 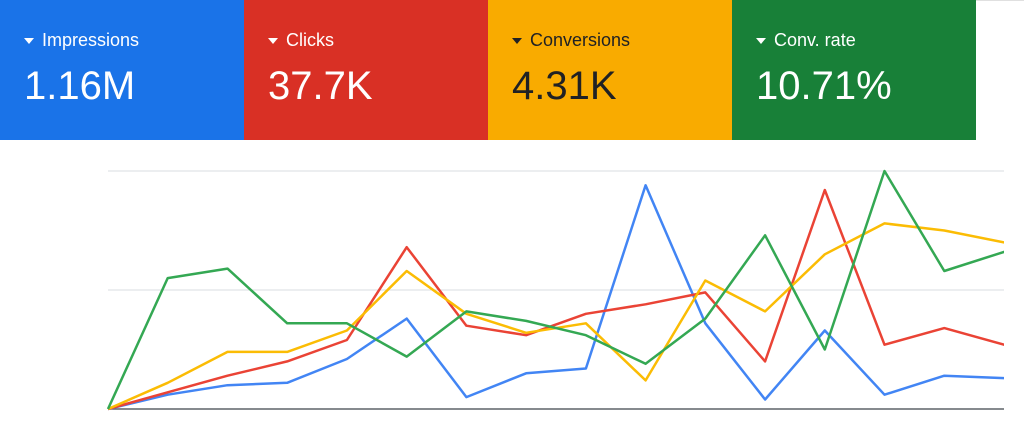 What do you see at coordinates (1000, 0) in the screenshot?
I see `top-divider` at bounding box center [1000, 0].